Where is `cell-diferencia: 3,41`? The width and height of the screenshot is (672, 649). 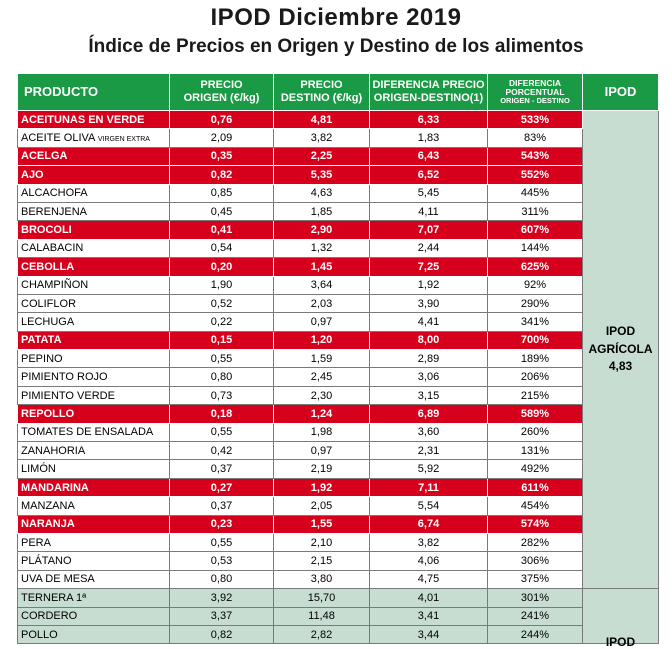
cell-diferencia: 3,41 is located at coordinates (428, 616).